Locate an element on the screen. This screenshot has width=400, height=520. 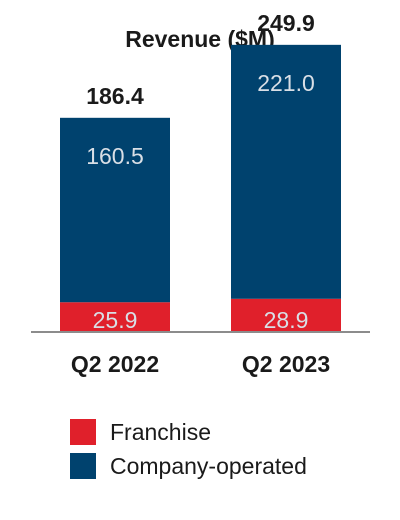
category-label-q2-2023: Q2 2023 is located at coordinates (286, 364).